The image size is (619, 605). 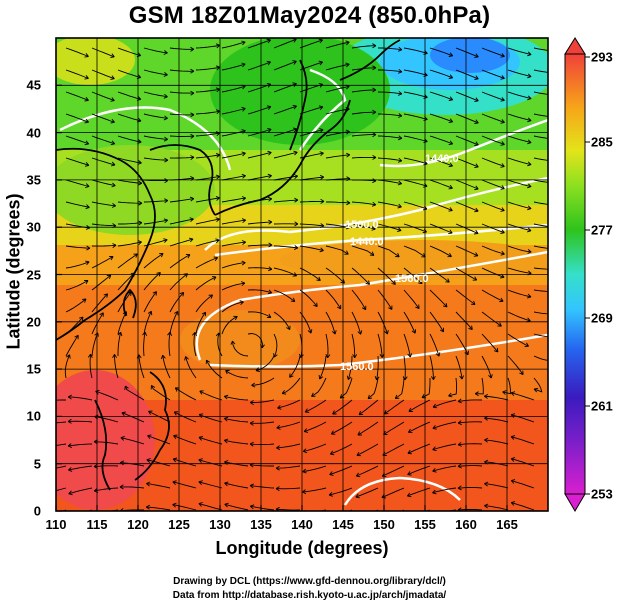 What do you see at coordinates (33, 133) in the screenshot?
I see `y-tick-label: 40` at bounding box center [33, 133].